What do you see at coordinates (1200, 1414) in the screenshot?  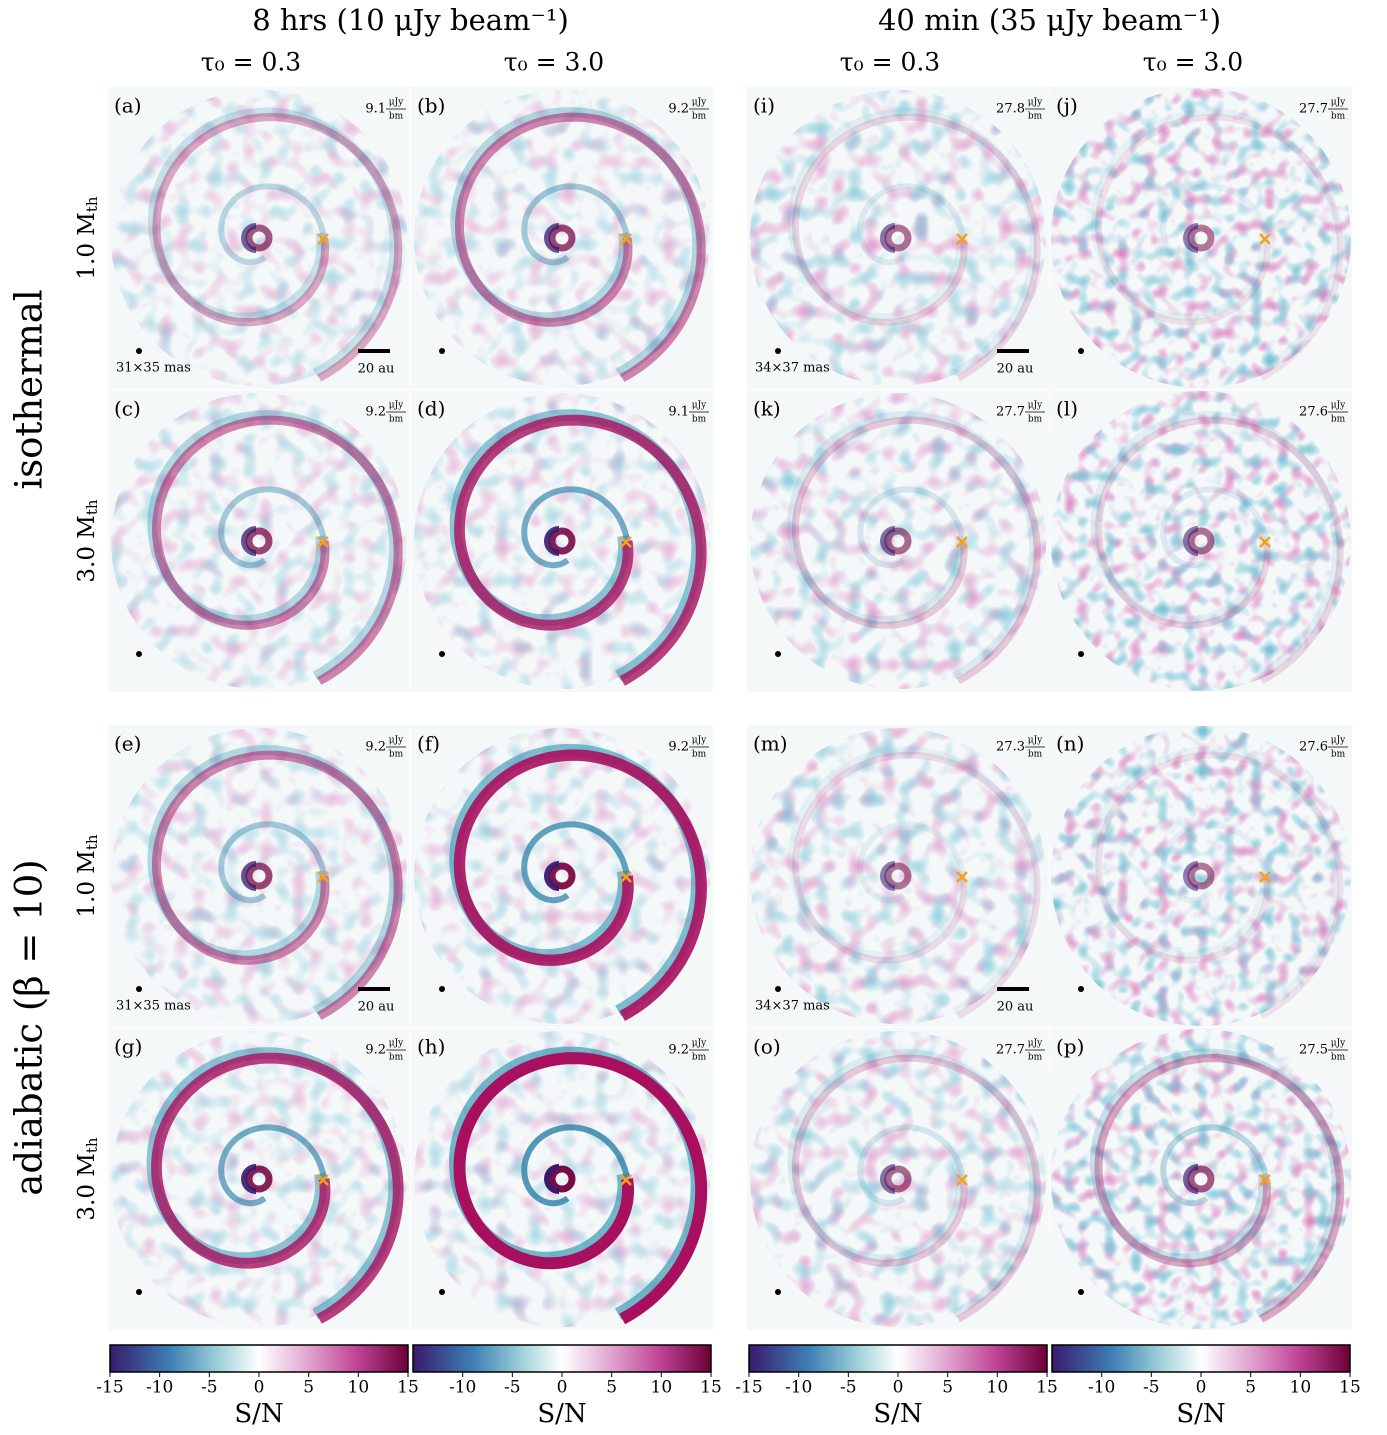 I see `colorbar-label: S/N` at bounding box center [1200, 1414].